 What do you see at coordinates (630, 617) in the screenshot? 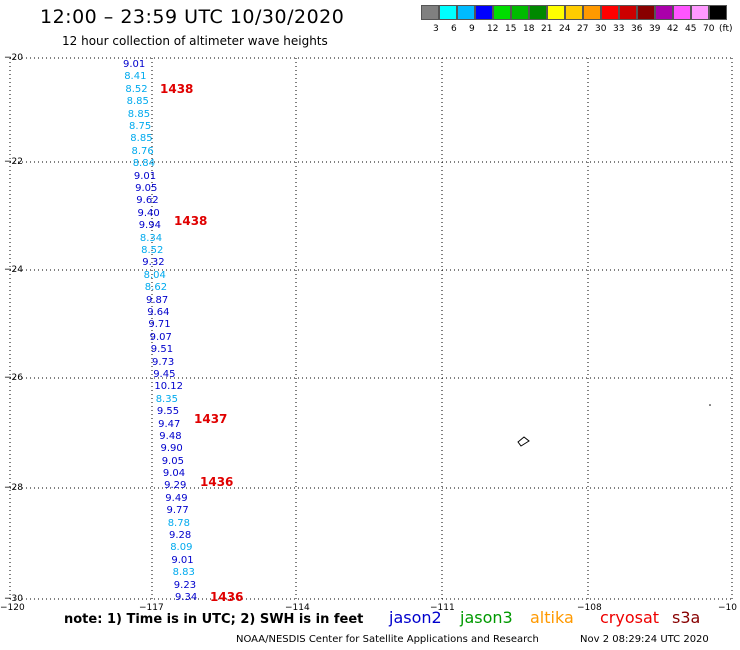
I see `satellite-legend-cryosat: cryosat` at bounding box center [630, 617].